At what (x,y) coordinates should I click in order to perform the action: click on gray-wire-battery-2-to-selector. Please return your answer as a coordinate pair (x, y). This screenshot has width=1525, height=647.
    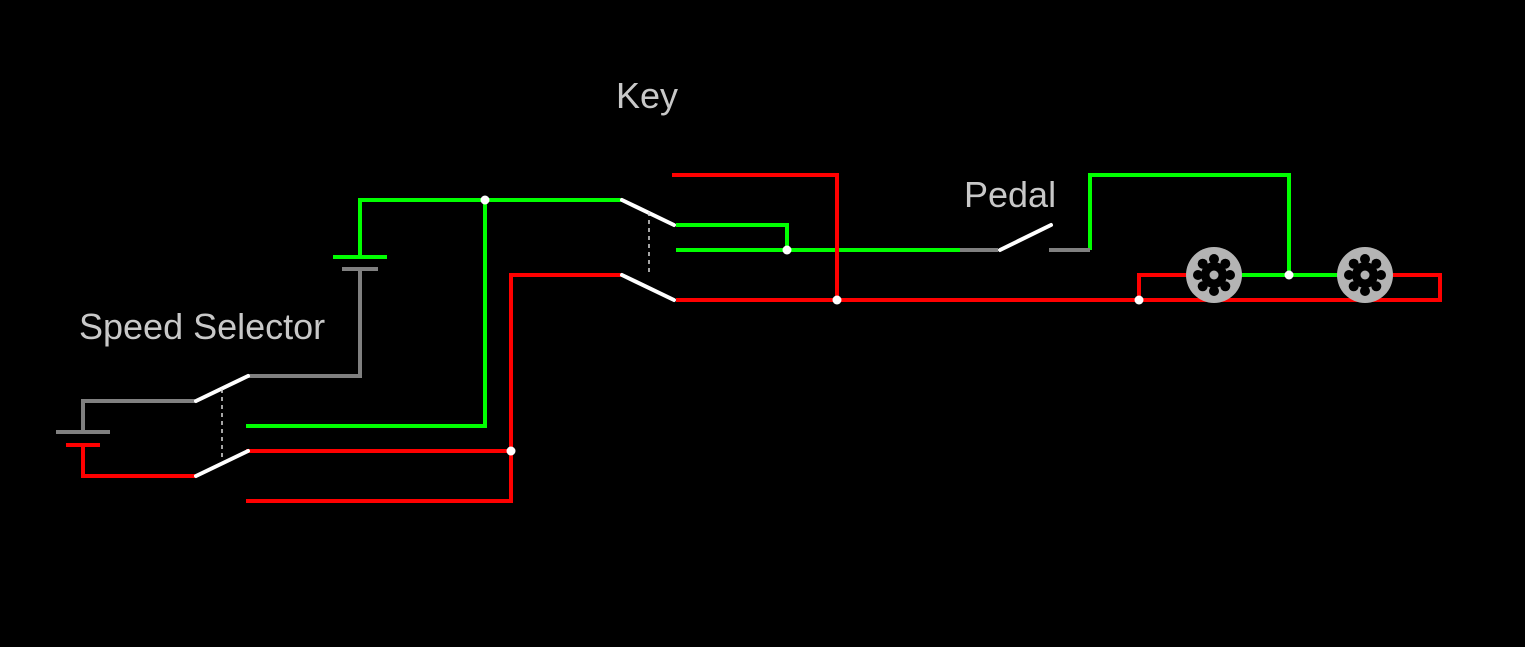
    Looking at the image, I should click on (305, 323).